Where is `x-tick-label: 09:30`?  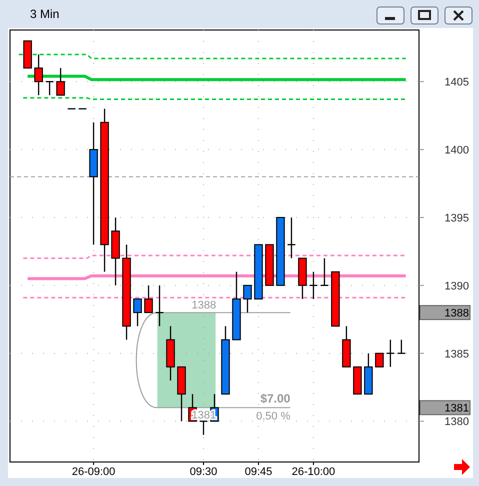 x-tick-label: 09:30 is located at coordinates (204, 472).